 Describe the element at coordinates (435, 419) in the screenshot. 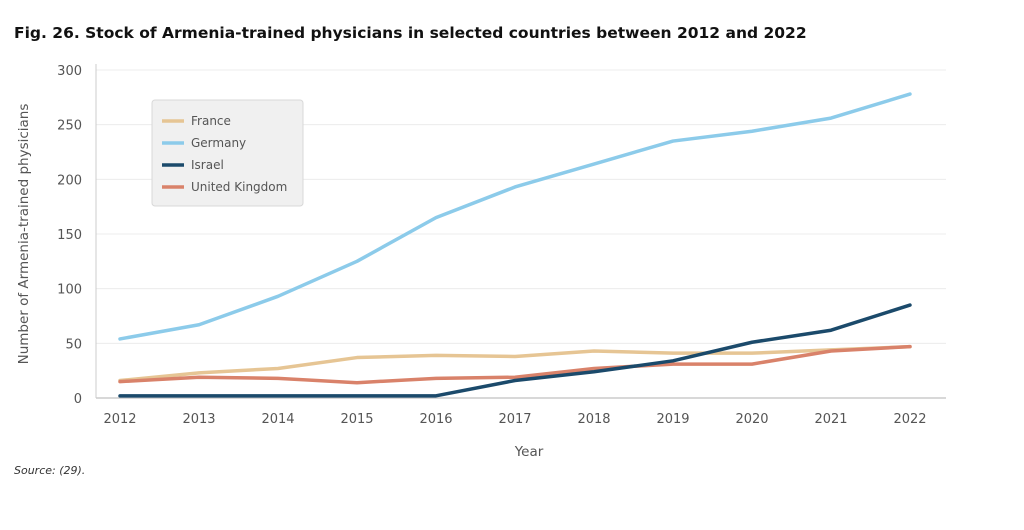

I see `x-tick-label: 2016` at that location.